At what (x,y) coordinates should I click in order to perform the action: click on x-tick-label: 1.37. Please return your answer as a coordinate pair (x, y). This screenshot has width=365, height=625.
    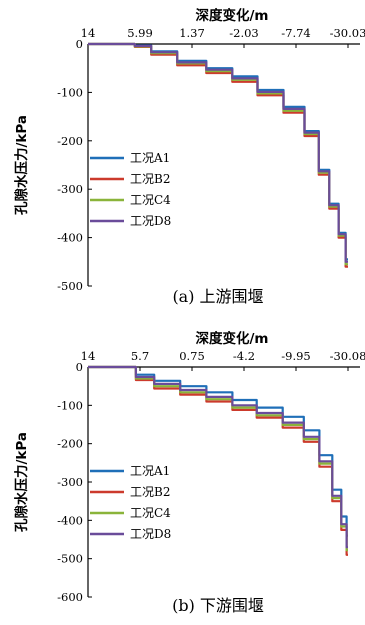
    Looking at the image, I should click on (192, 33).